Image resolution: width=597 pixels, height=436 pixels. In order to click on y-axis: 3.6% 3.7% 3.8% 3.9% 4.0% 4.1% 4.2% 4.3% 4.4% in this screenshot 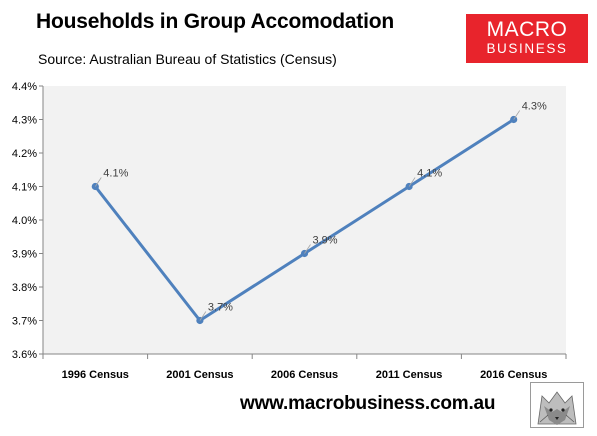, I will do `click(28, 221)`.